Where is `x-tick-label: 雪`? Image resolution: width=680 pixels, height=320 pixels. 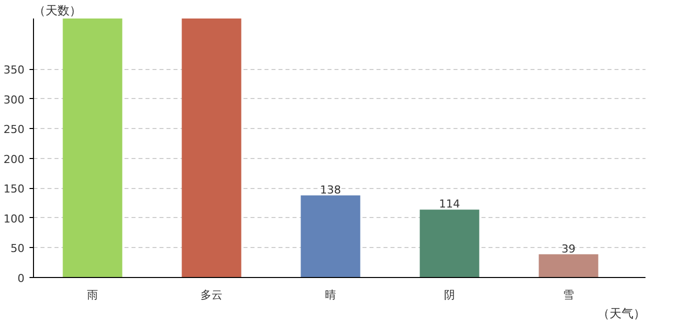
x-tick-label: 雪 is located at coordinates (568, 295).